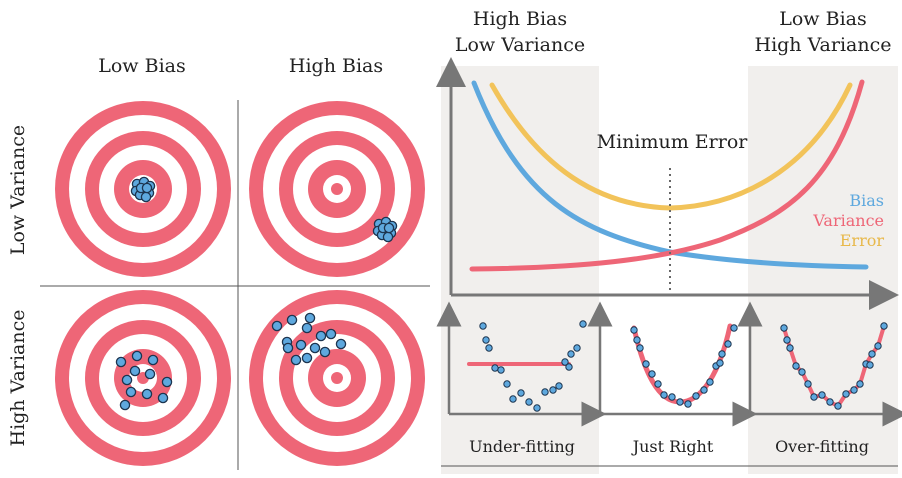  Describe the element at coordinates (520, 19) in the screenshot. I see `header-high-bias: High Bias` at that location.